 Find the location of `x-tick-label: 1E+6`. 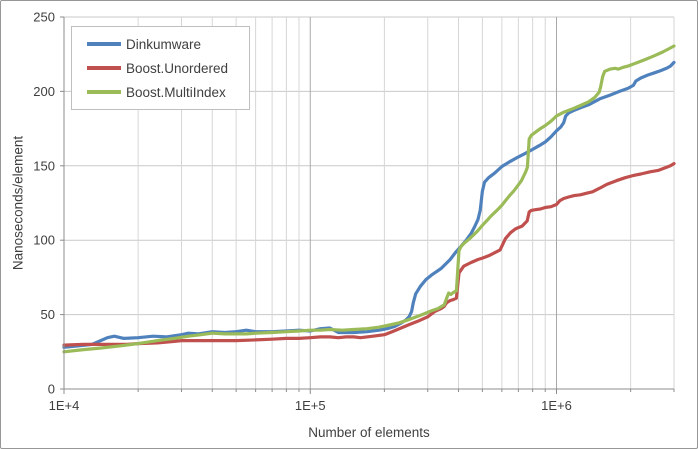

x-tick-label: 1E+6 is located at coordinates (556, 405).